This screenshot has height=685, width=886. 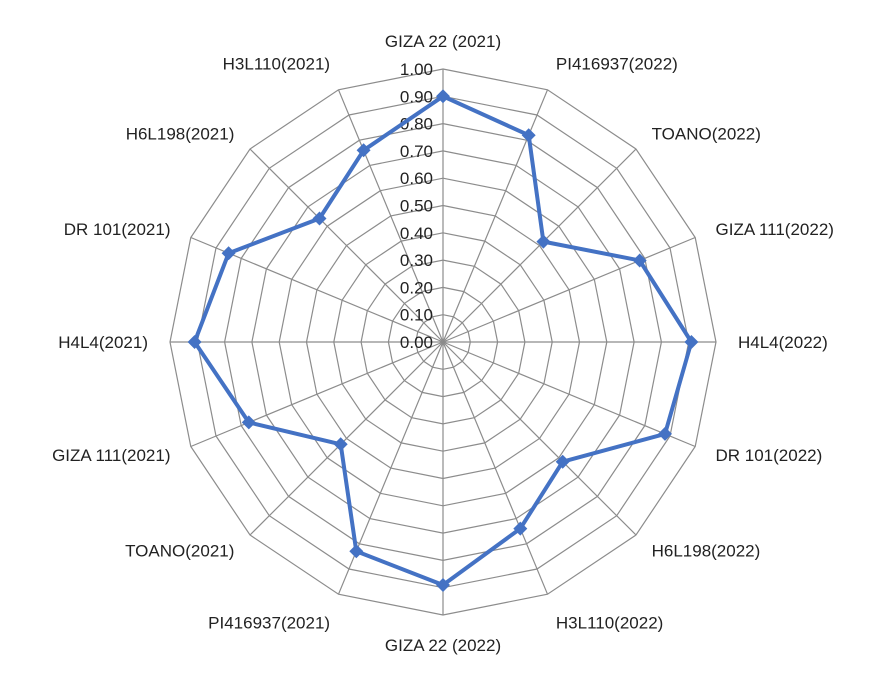 What do you see at coordinates (706, 133) in the screenshot?
I see `category-label: TOANO(2022)` at bounding box center [706, 133].